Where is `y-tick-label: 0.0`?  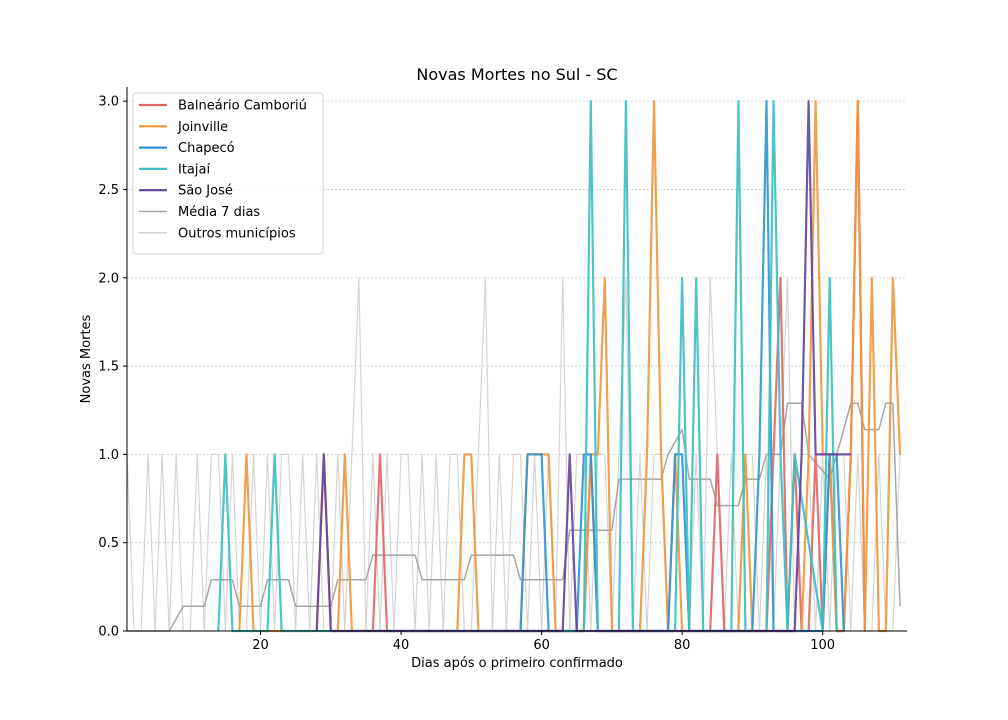 y-tick-label: 0.0 is located at coordinates (108, 632).